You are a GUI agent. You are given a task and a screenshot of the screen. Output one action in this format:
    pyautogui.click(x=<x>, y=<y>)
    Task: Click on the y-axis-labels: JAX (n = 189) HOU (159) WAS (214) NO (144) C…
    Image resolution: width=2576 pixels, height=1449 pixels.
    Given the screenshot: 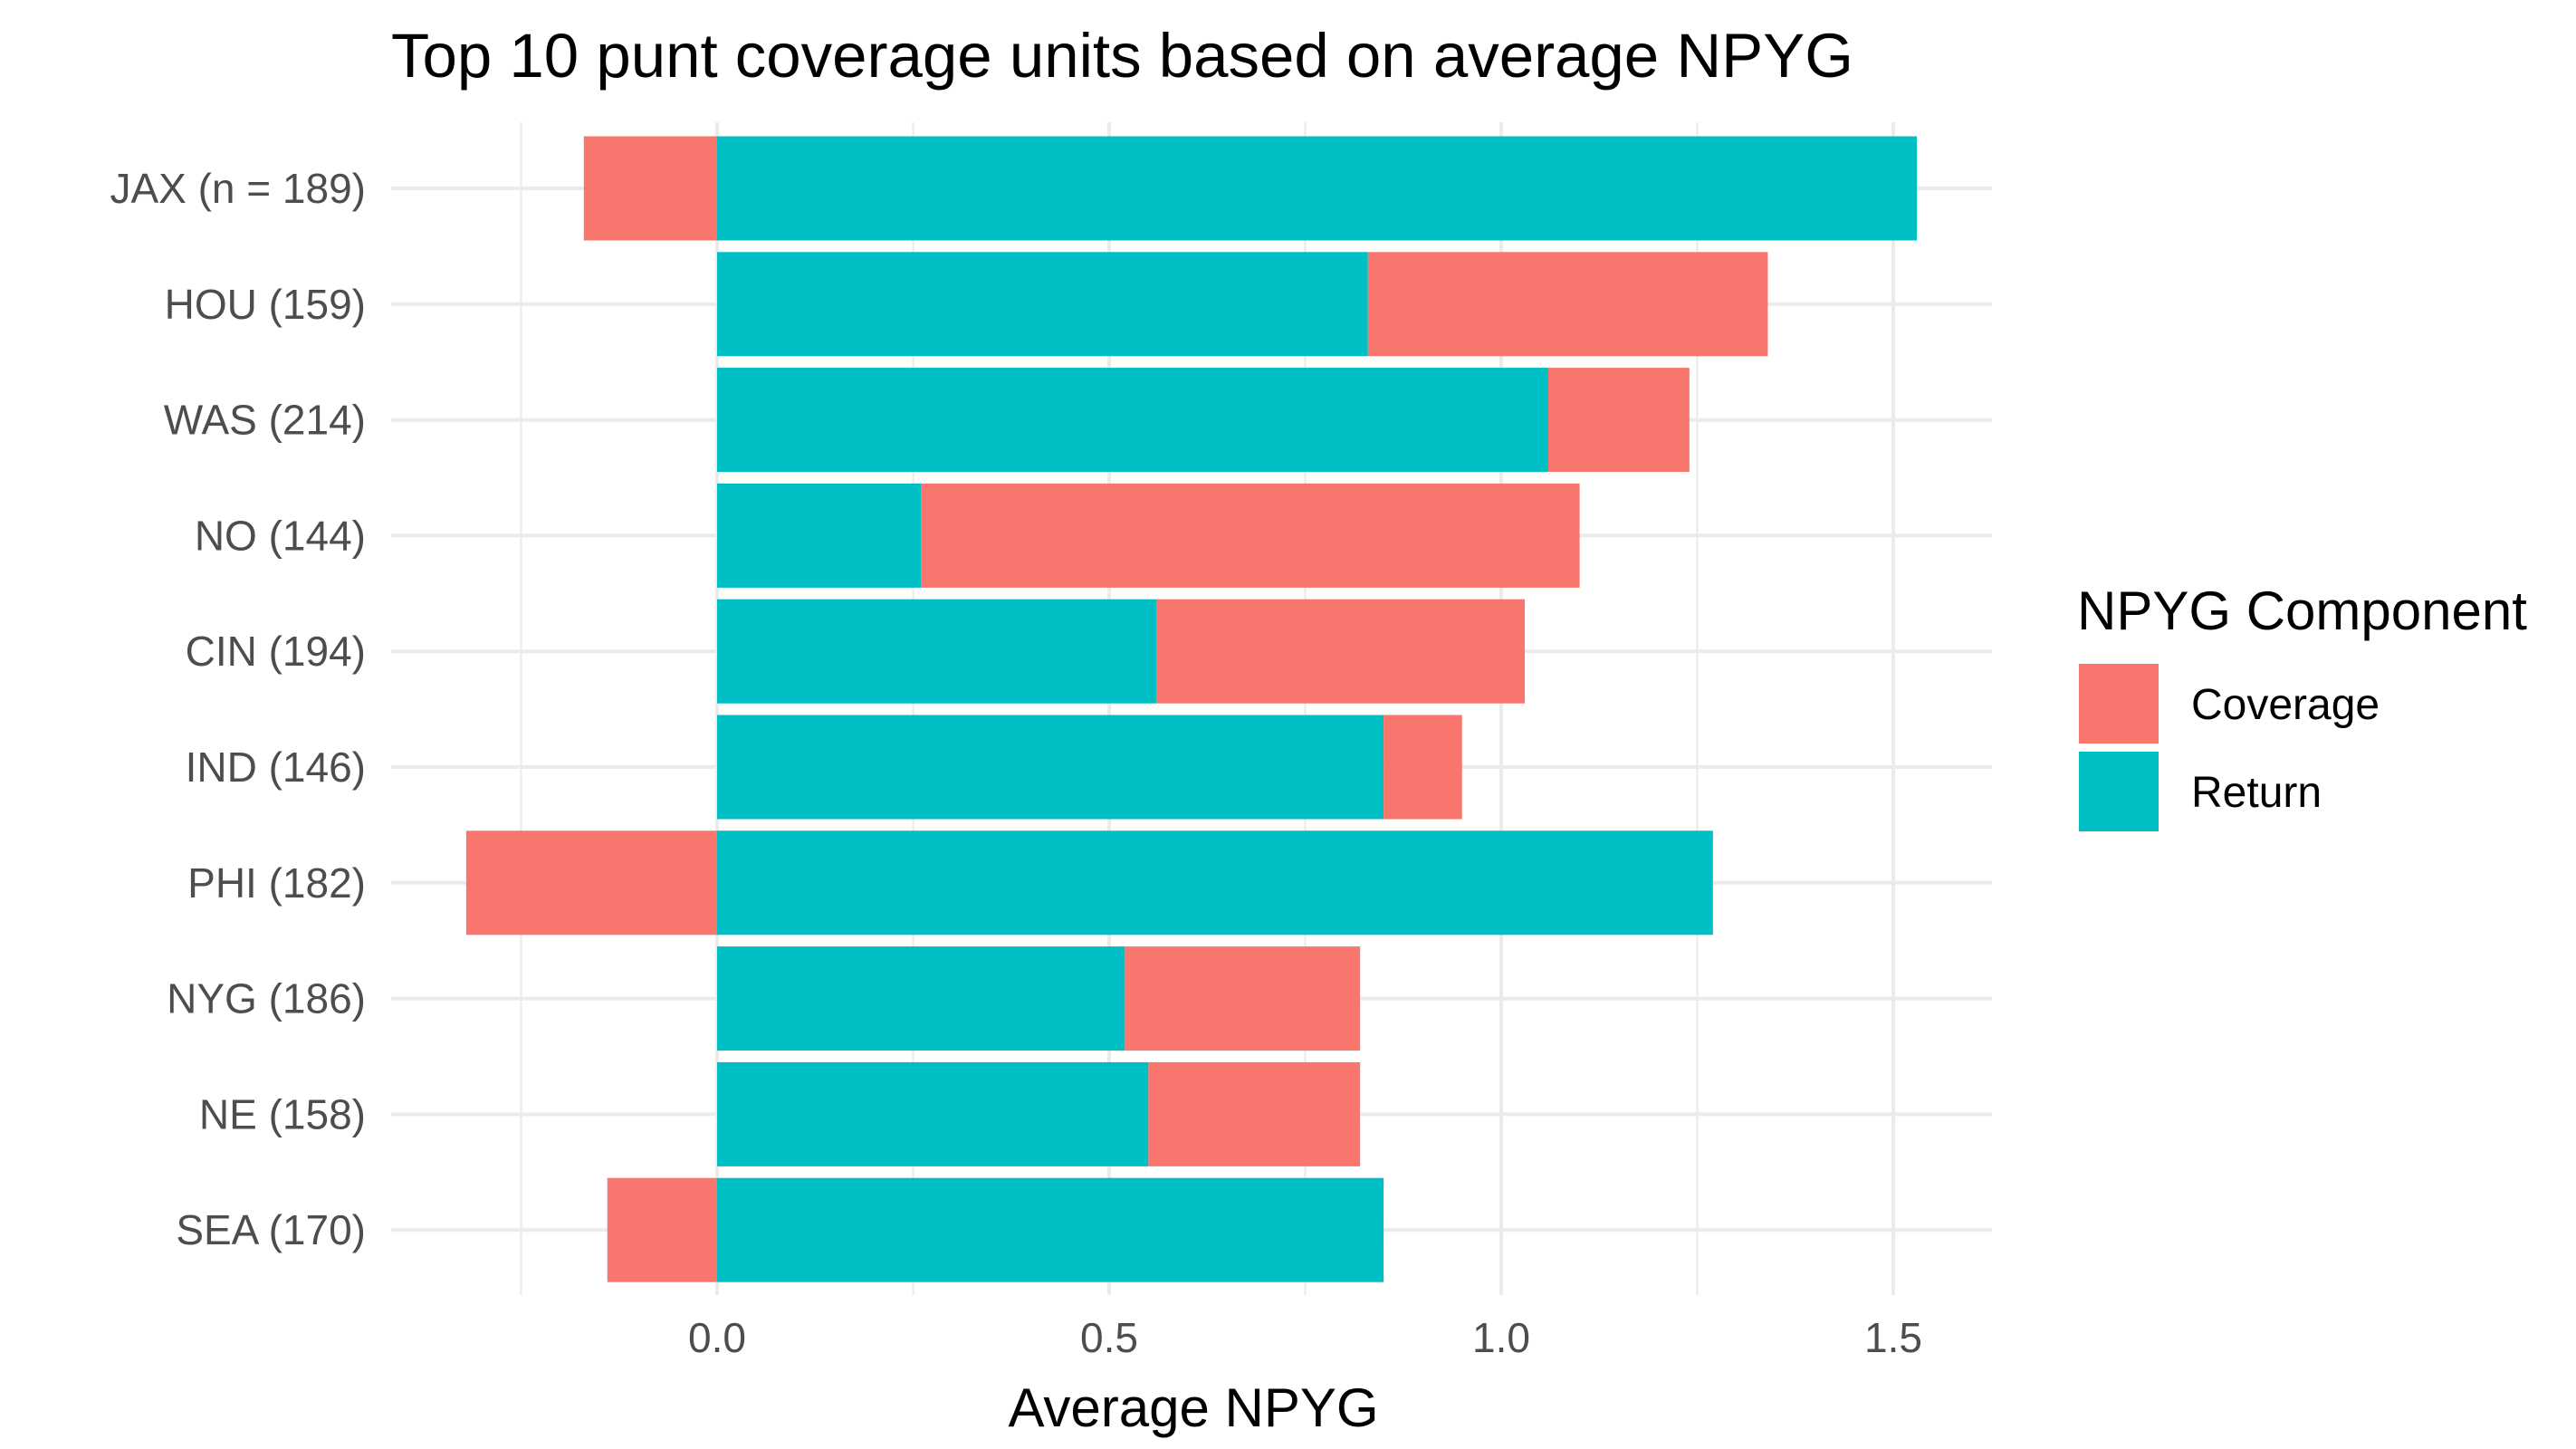 What is the action you would take?
    pyautogui.click(x=238, y=709)
    